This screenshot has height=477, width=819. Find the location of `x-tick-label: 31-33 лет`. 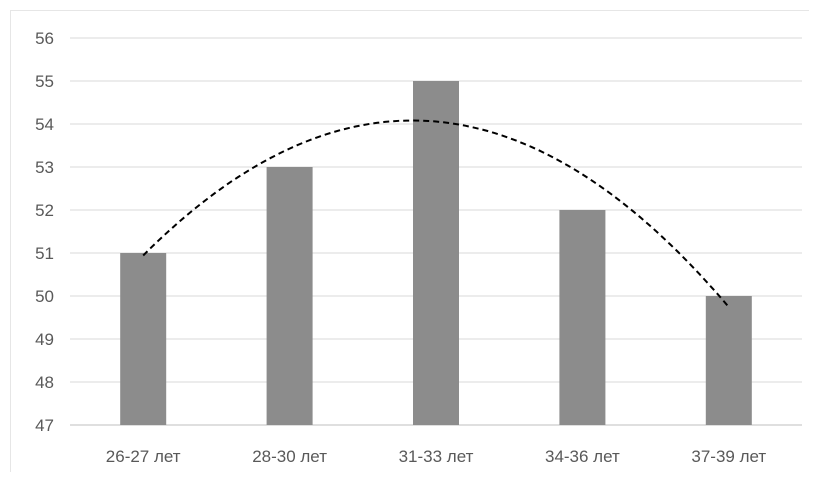

x-tick-label: 31-33 лет is located at coordinates (436, 456).